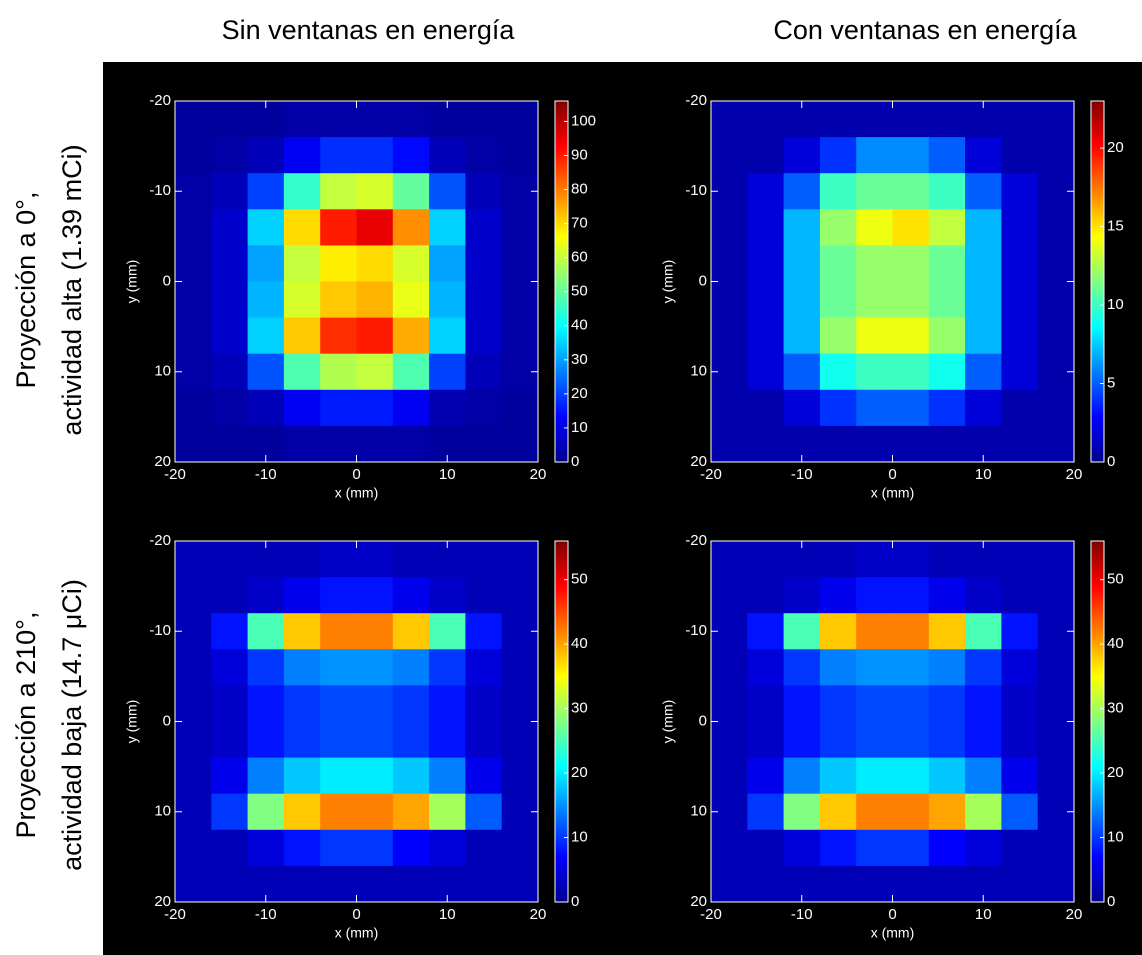 The width and height of the screenshot is (1142, 955). Describe the element at coordinates (579, 427) in the screenshot. I see `colorbar-tick-label: 10` at that location.